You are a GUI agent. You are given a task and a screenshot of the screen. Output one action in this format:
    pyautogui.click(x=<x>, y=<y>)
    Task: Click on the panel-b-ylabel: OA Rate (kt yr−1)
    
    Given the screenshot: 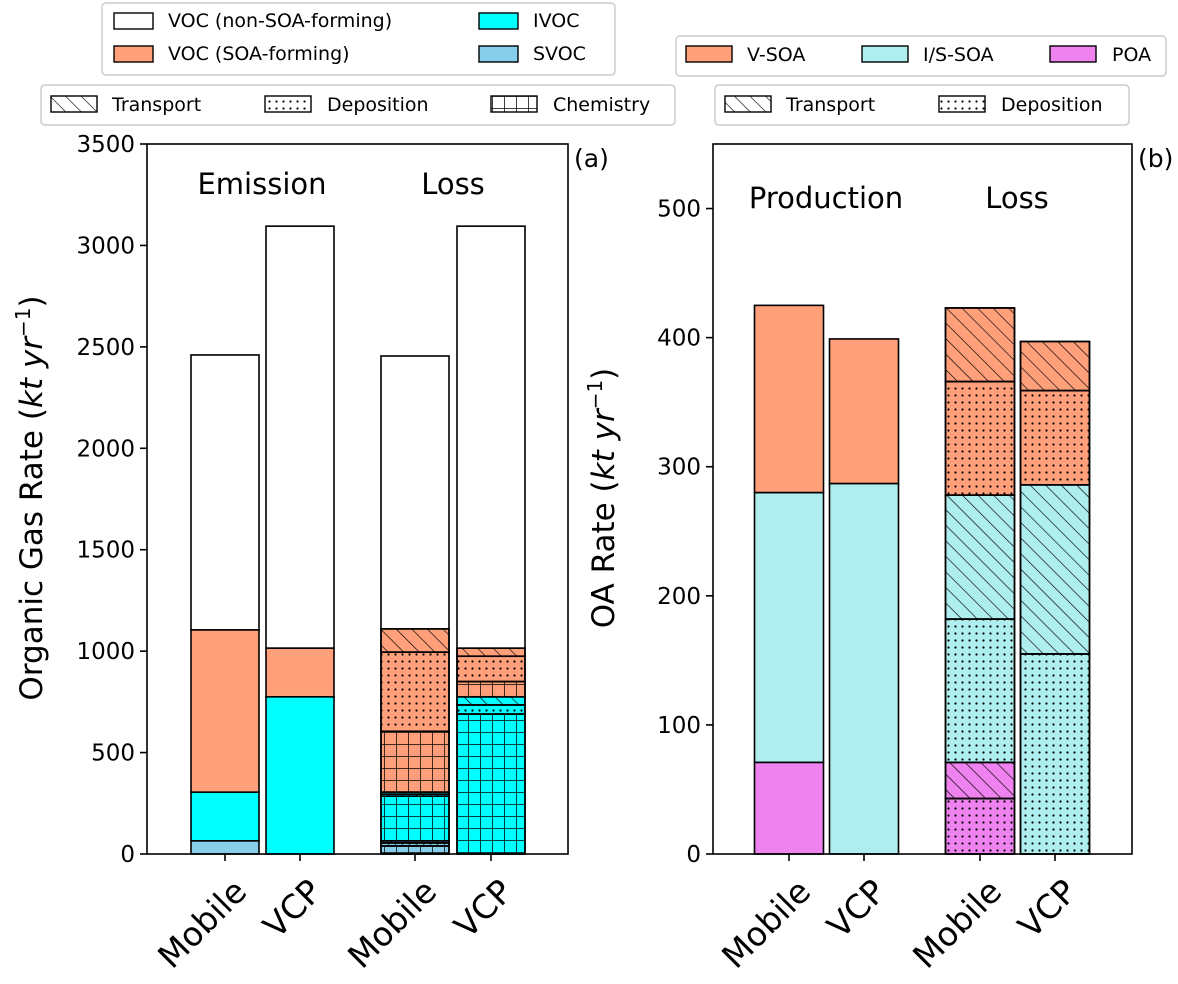 What is the action you would take?
    pyautogui.click(x=602, y=498)
    